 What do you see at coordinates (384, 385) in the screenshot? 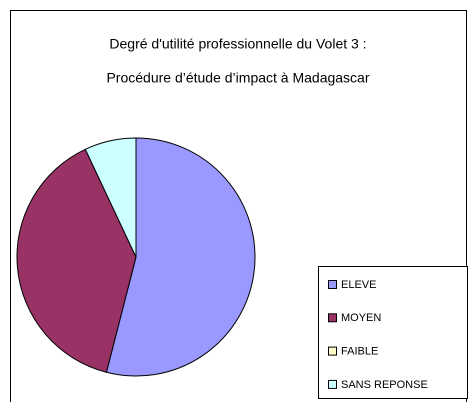
I see `legend-label: SANS REPONSE` at bounding box center [384, 385].